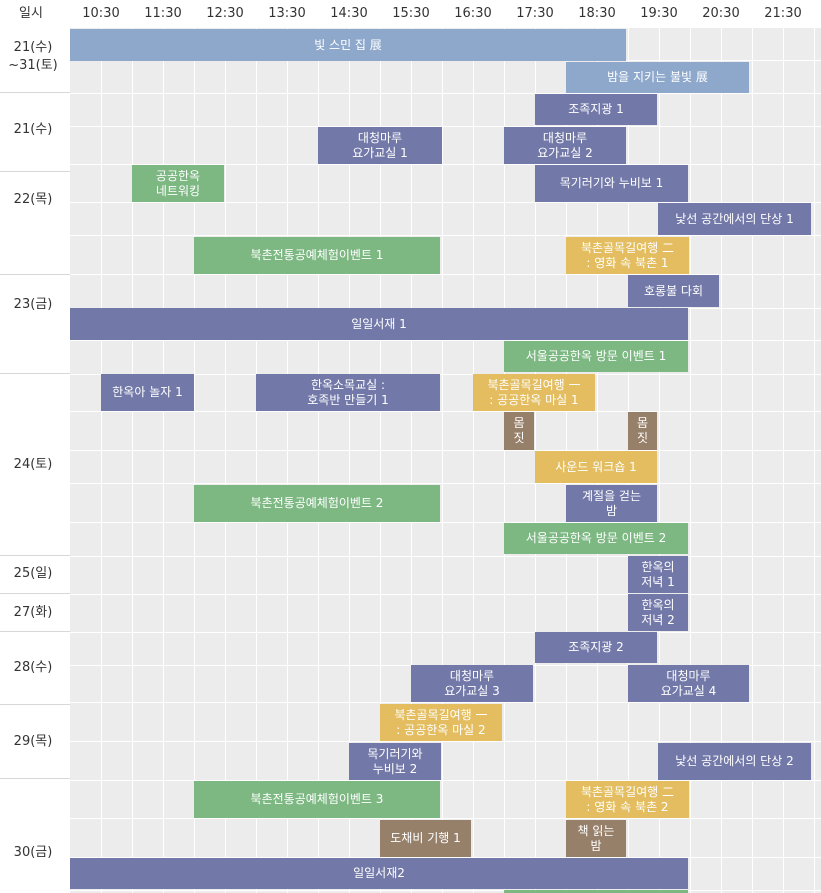 Image resolution: width=821 pixels, height=893 pixels. Describe the element at coordinates (348, 45) in the screenshot. I see `event-bitsmin-exhibit: 빛 스민 집 展` at that location.